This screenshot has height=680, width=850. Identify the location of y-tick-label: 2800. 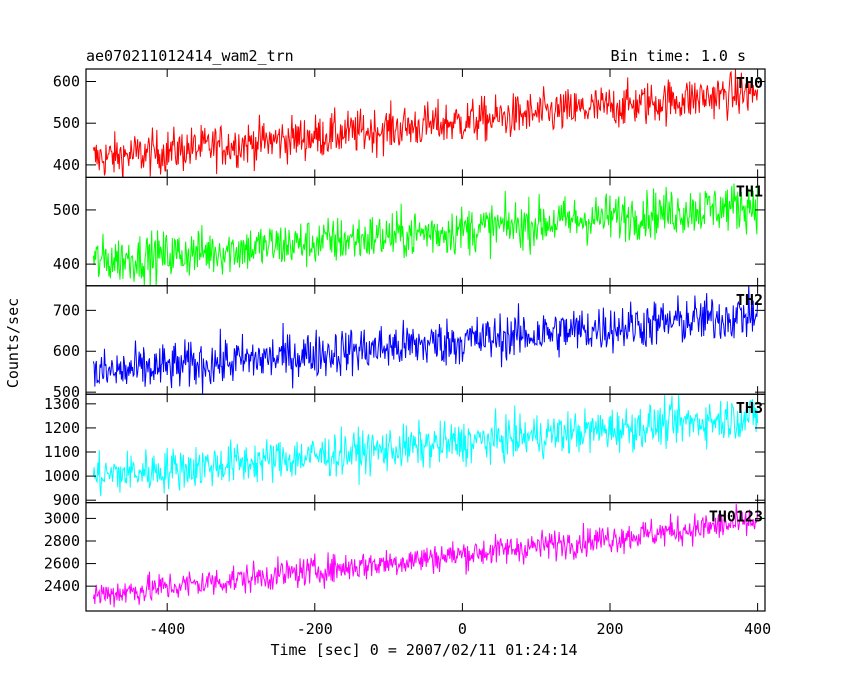
(62, 541).